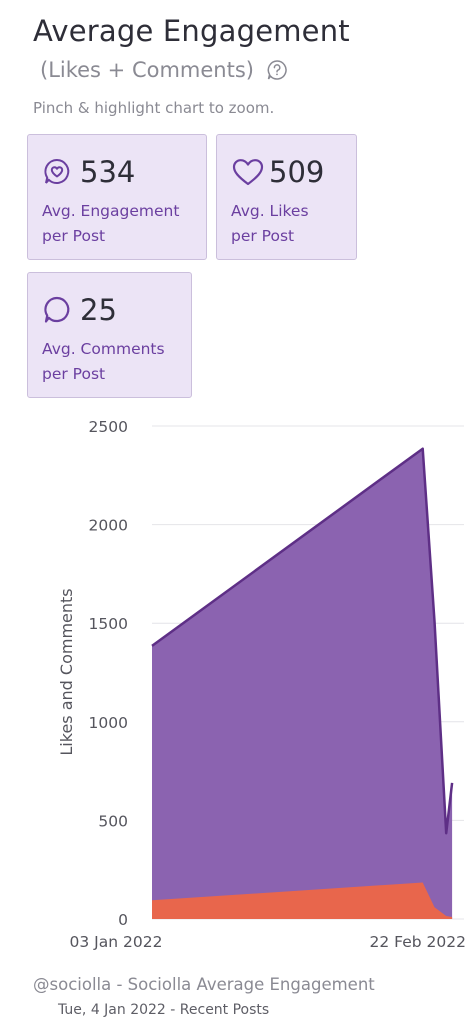 This screenshot has width=473, height=1024. Describe the element at coordinates (286, 197) in the screenshot. I see `stat-card-likes: 509 Avg. Likes per Post` at that location.